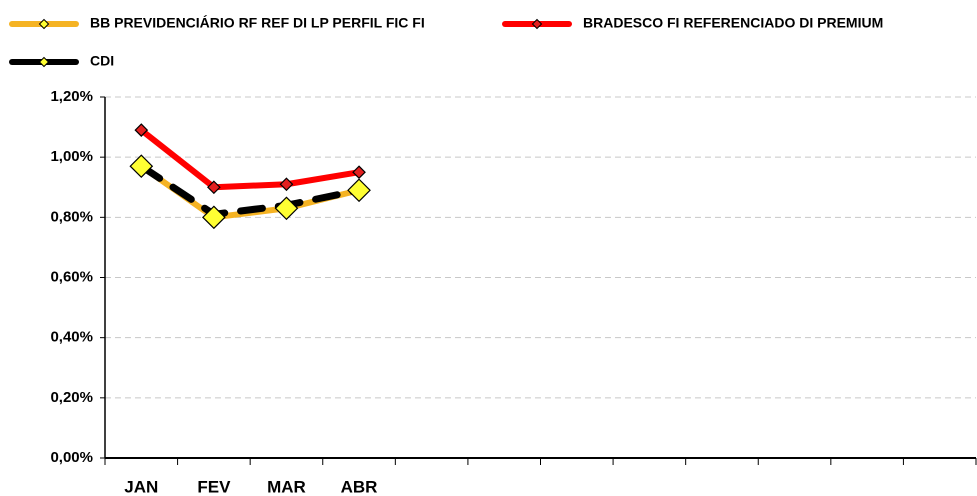 The image size is (977, 496). Describe the element at coordinates (214, 486) in the screenshot. I see `x-tick-label: FEV` at that location.